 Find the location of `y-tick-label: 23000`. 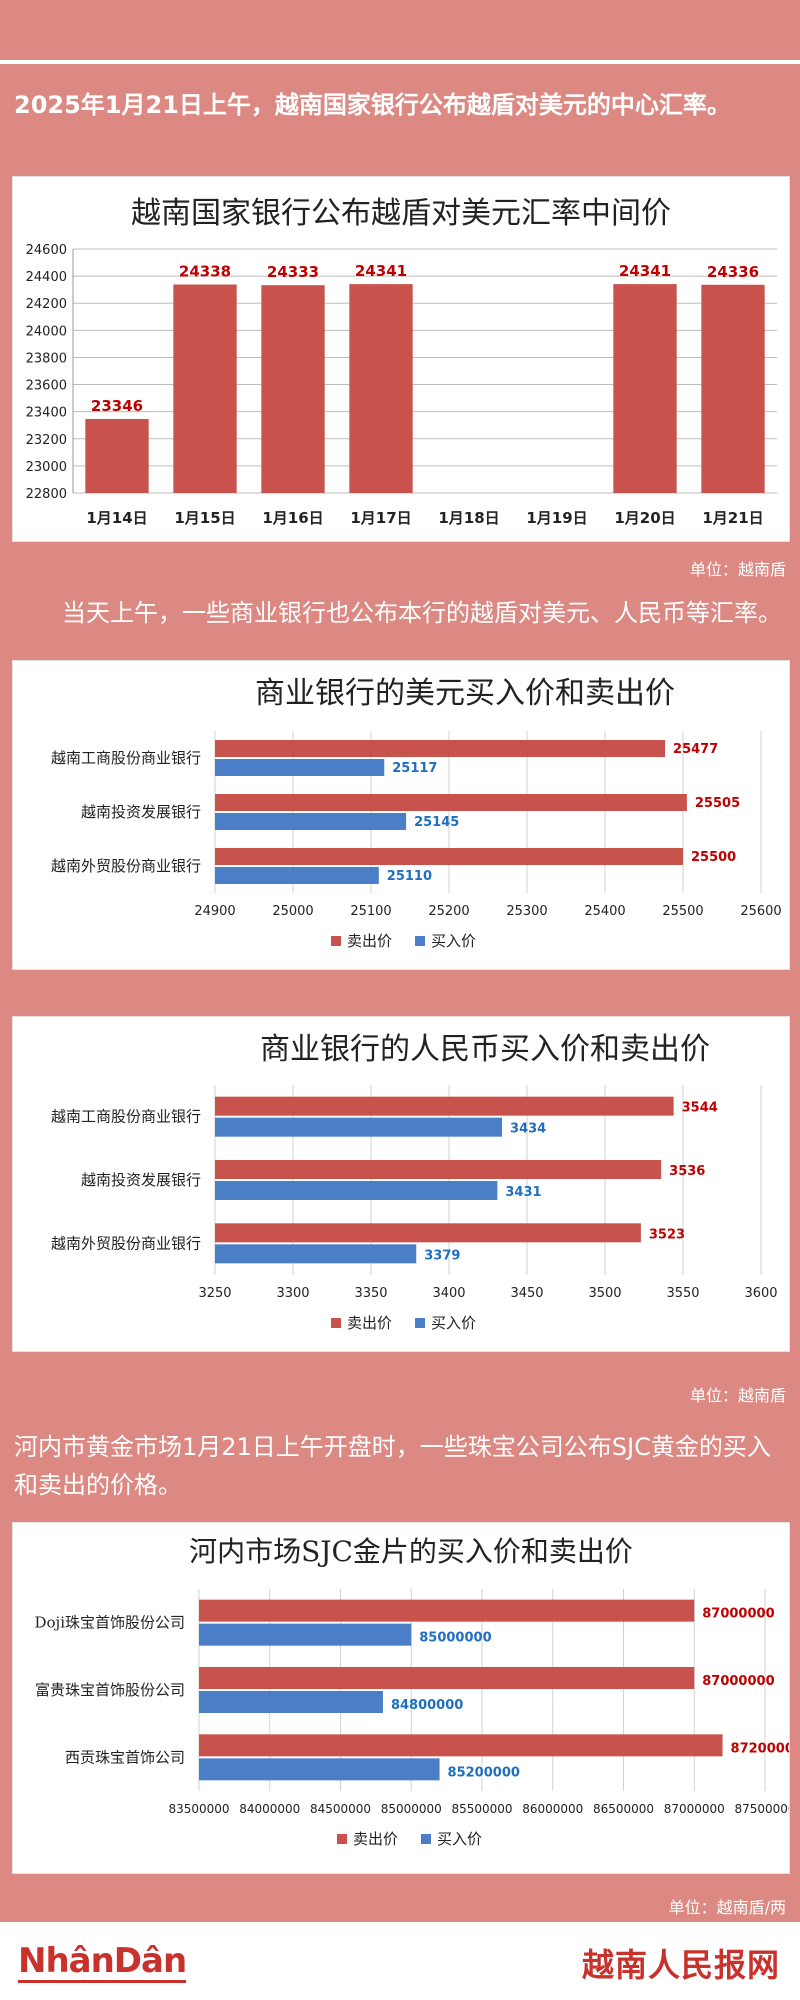

y-tick-label: 23000 is located at coordinates (46, 467).